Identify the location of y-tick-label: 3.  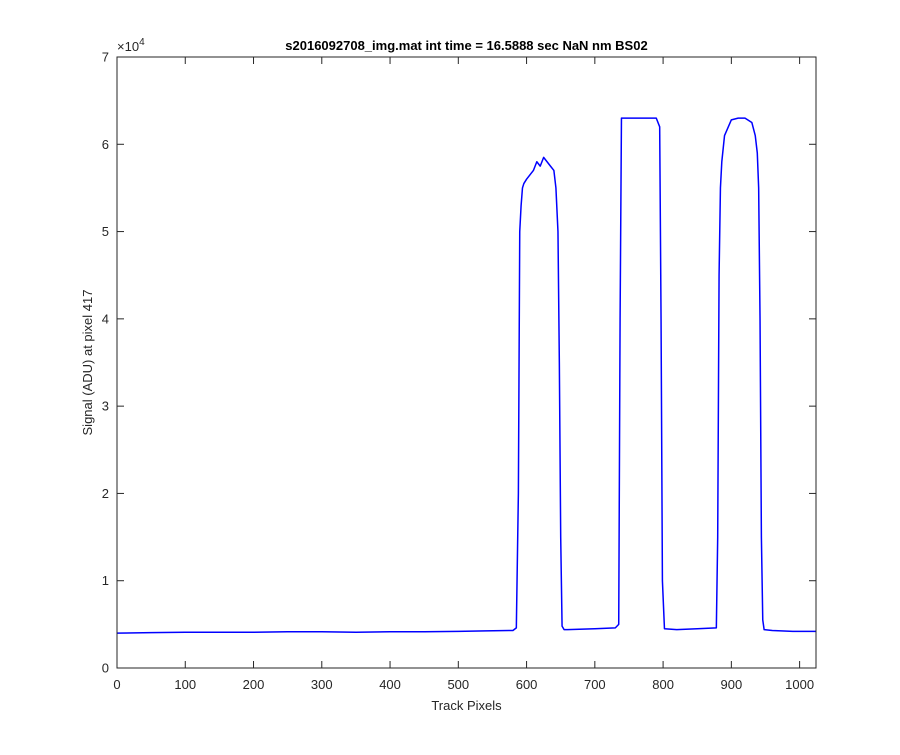
(105, 406).